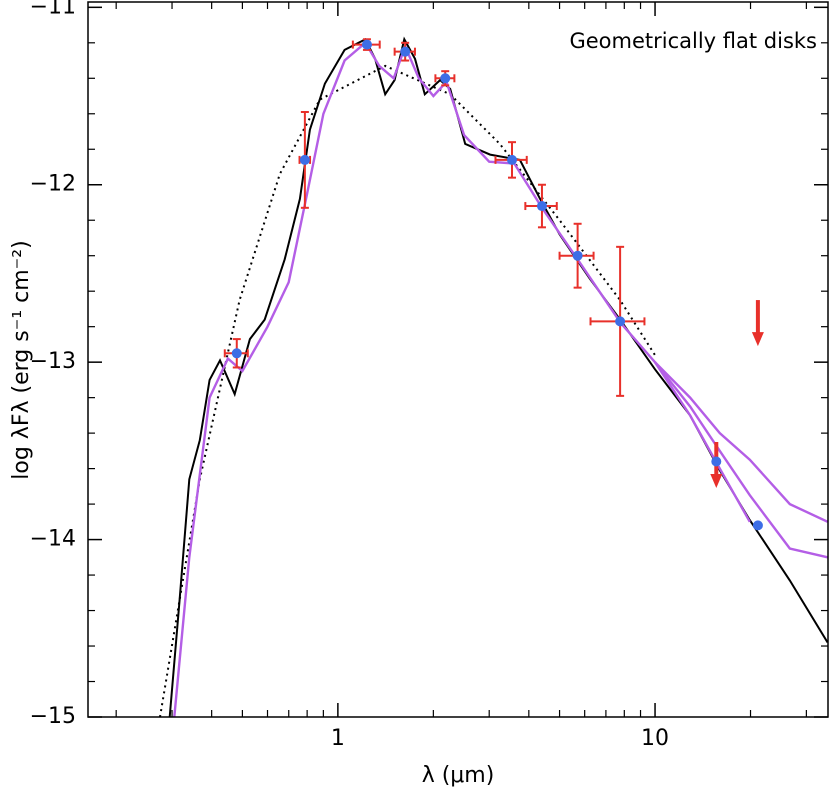 The width and height of the screenshot is (830, 796). Describe the element at coordinates (693, 41) in the screenshot. I see `annotation: Geometrically flat disks` at that location.